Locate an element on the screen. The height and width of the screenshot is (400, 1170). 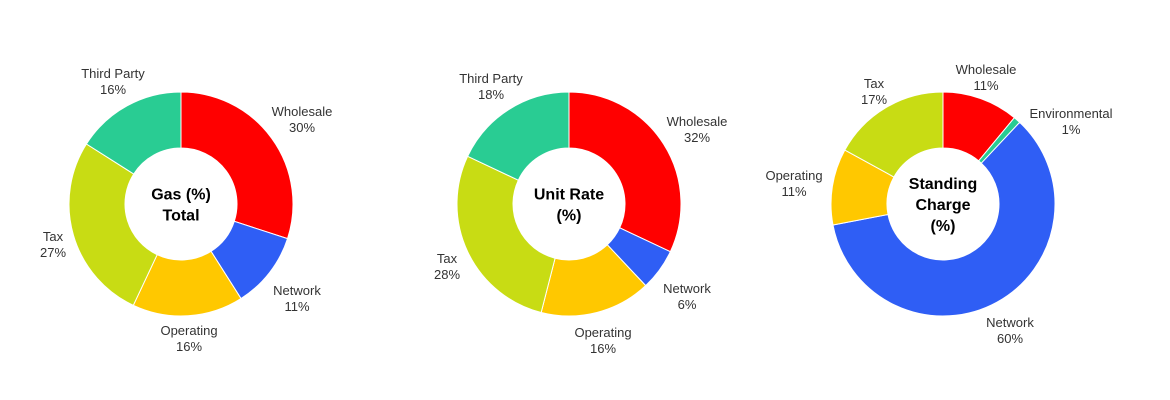
slice-label-tax: Tax 27% is located at coordinates (53, 244).